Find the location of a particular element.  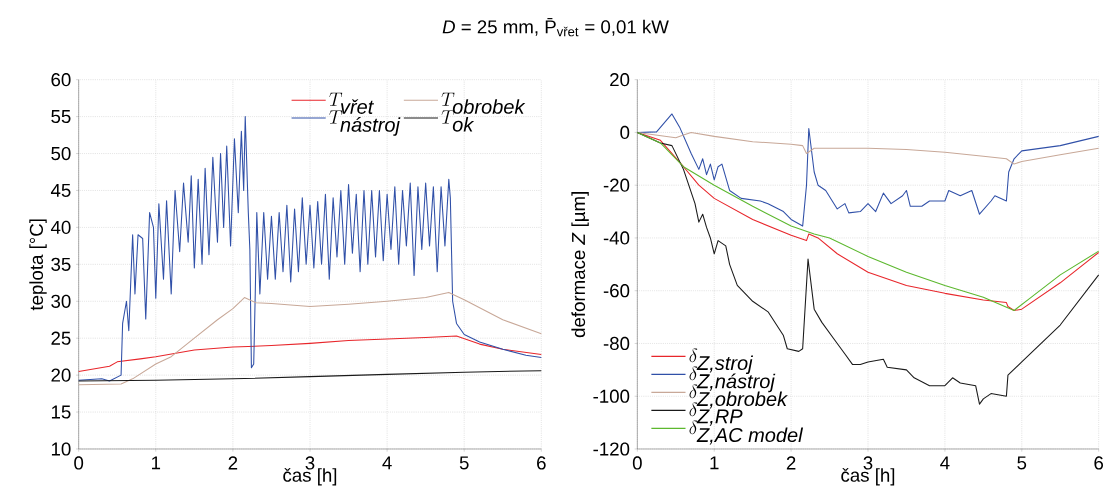

y-tick-label: 15 is located at coordinates (61, 412).